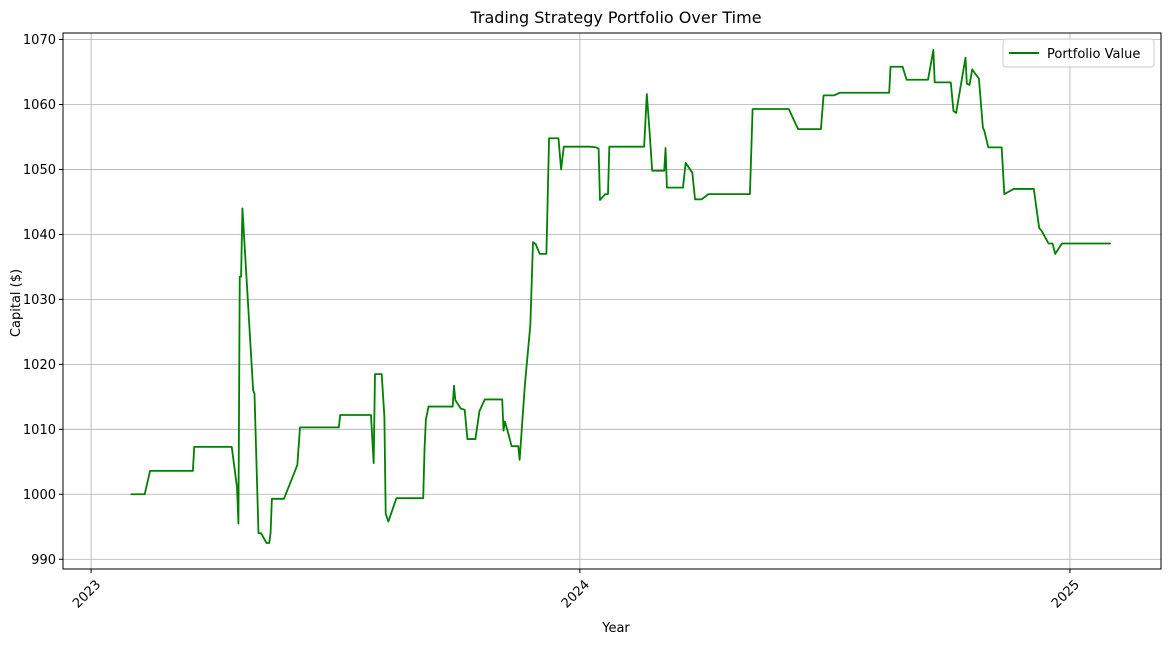  Describe the element at coordinates (39, 40) in the screenshot. I see `y-tick-label: 1070` at that location.